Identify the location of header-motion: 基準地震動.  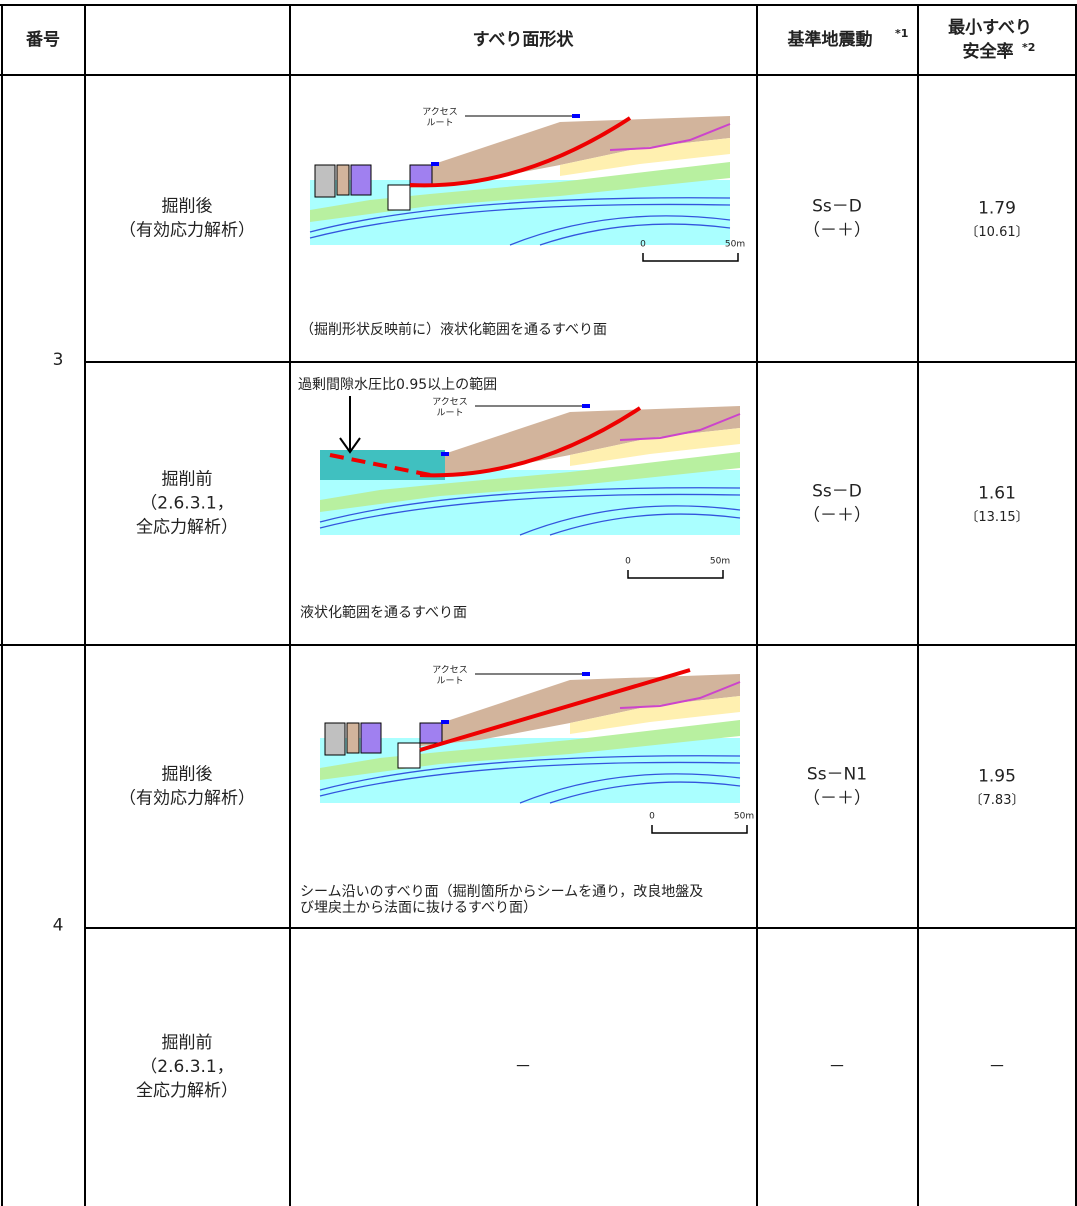
(830, 39).